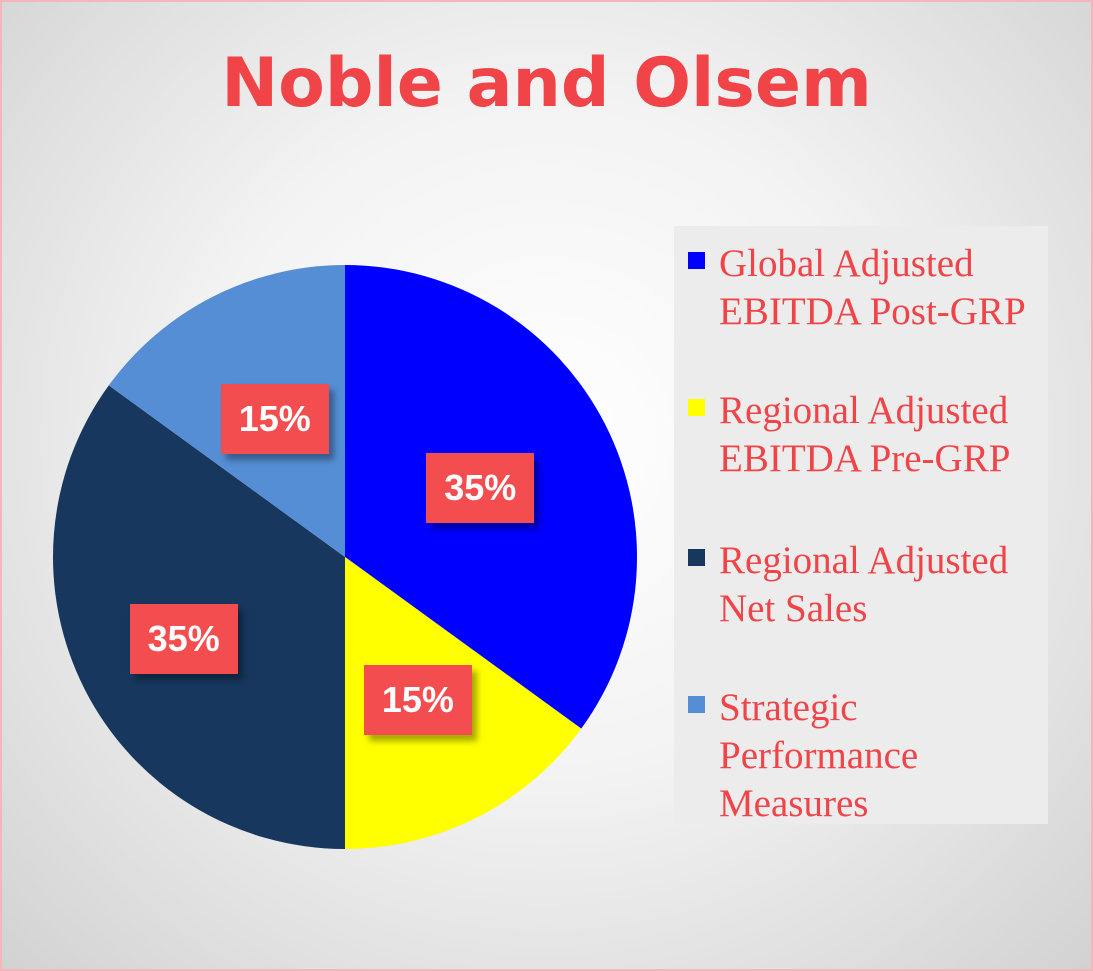  I want to click on legend-label: Strategic Performance Measures, so click(819, 755).